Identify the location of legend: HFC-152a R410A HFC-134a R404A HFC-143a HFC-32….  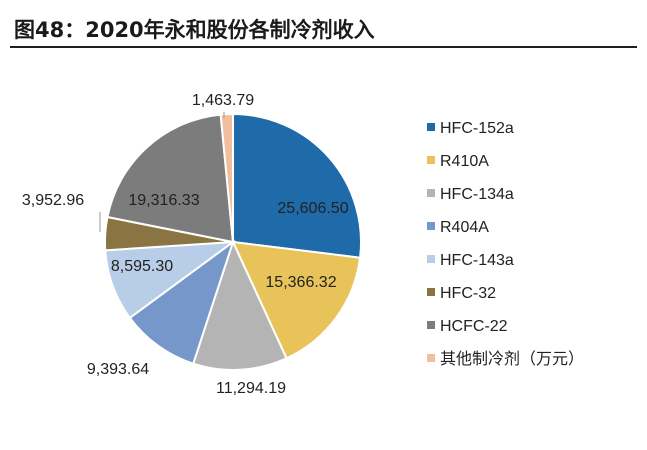
(505, 244).